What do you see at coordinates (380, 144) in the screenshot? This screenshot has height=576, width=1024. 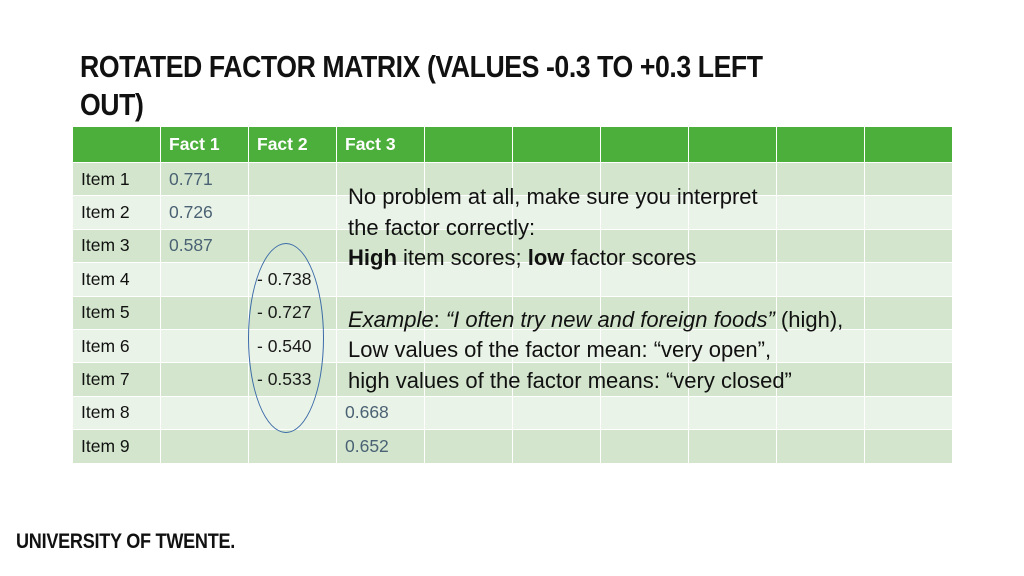 I see `header-fact-3: Fact 3` at bounding box center [380, 144].